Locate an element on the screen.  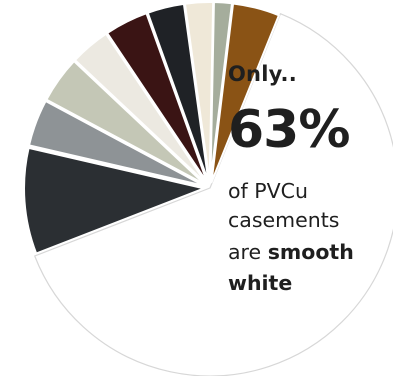
caption-line-2: casements is located at coordinates (284, 220).